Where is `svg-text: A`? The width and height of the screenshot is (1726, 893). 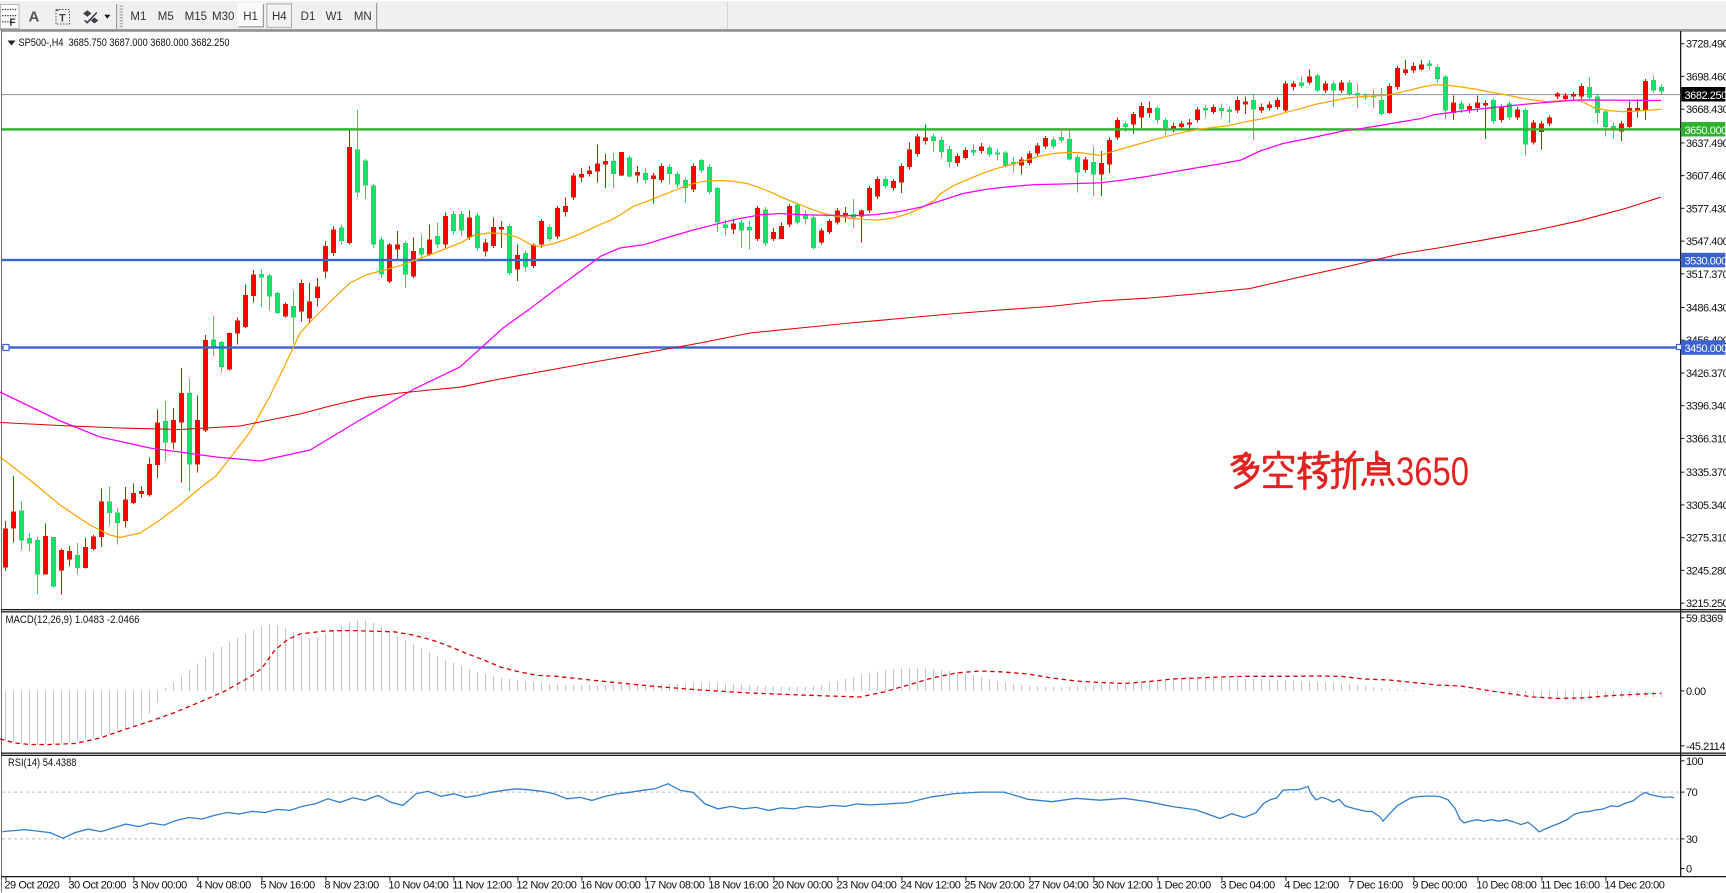
svg-text: A is located at coordinates (34, 17).